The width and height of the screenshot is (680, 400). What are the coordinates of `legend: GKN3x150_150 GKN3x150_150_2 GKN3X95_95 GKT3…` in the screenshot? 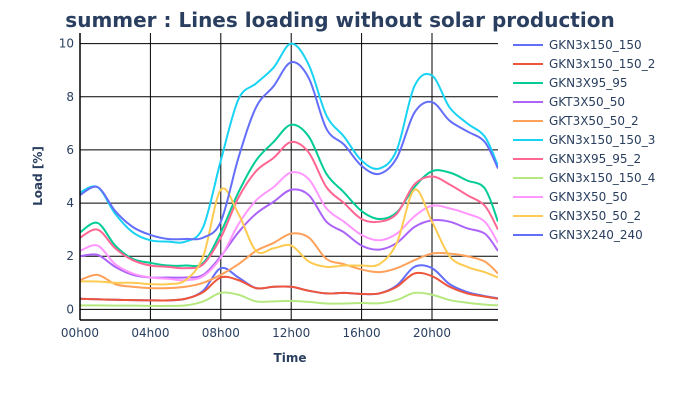 It's located at (584, 140).